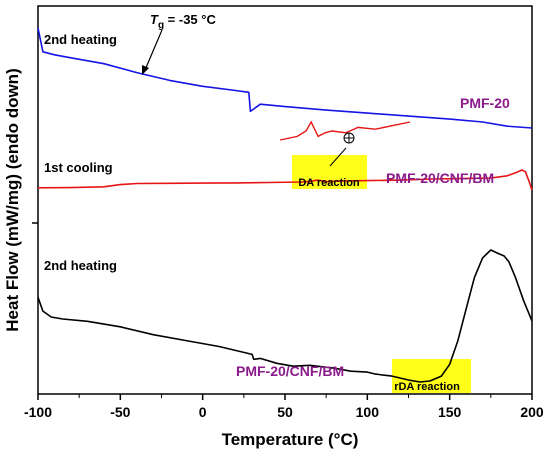 The height and width of the screenshot is (454, 550). What do you see at coordinates (145, 70) in the screenshot?
I see `tg-arrow-head` at bounding box center [145, 70].